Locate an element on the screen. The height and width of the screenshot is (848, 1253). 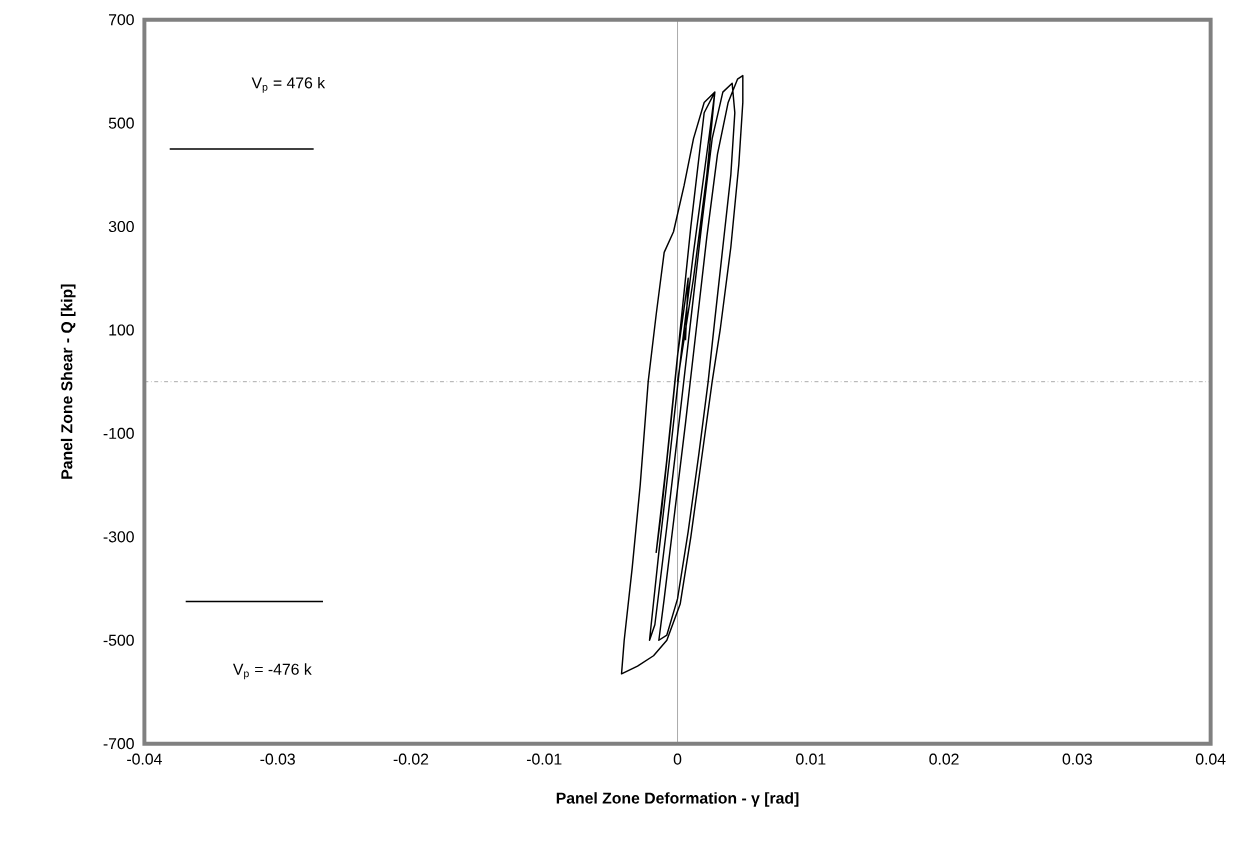
annotation: V$_{p}$ = -476 k is located at coordinates (272, 671).